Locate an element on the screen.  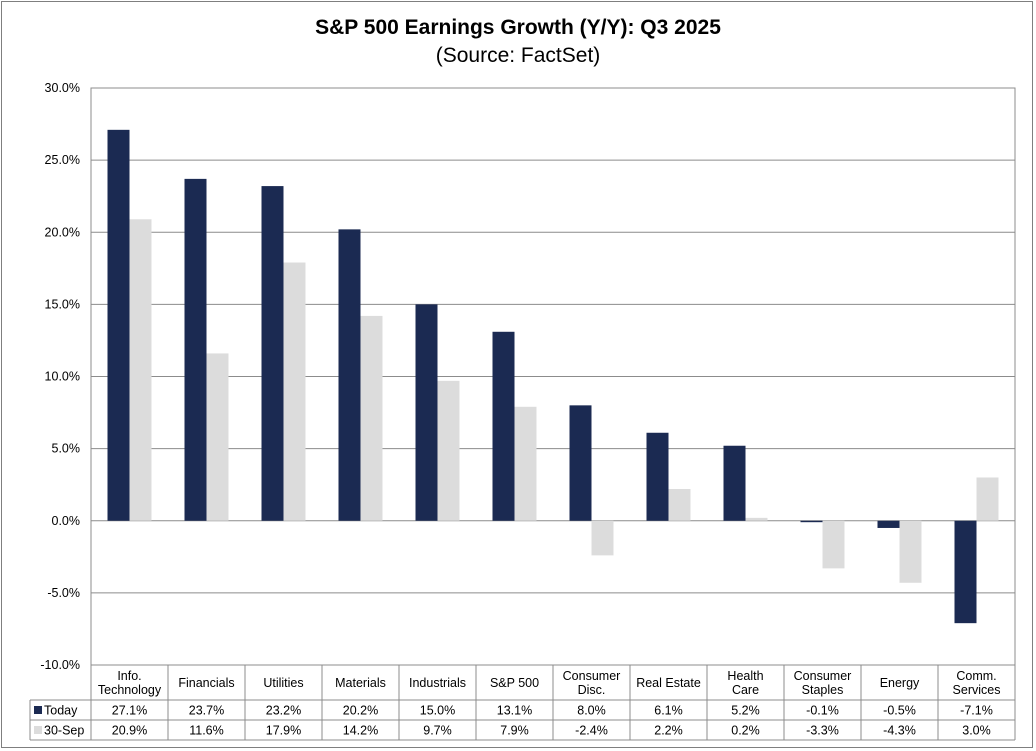
legend-label: 30-Sep is located at coordinates (64, 731).